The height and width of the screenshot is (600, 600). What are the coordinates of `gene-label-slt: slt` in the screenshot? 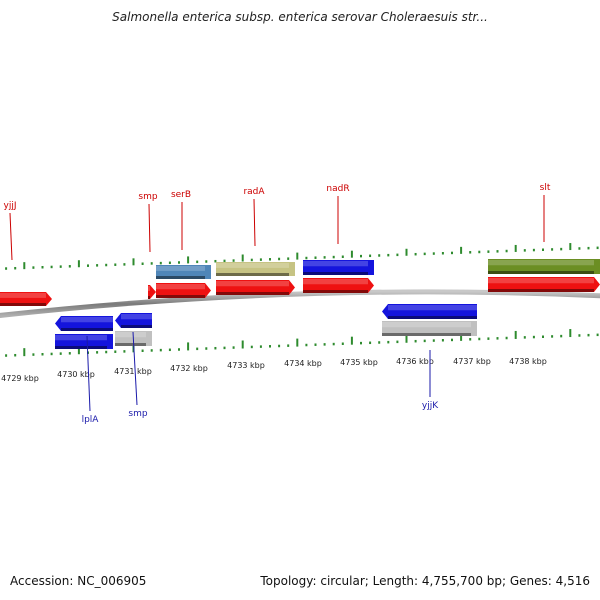 It's located at (545, 188).